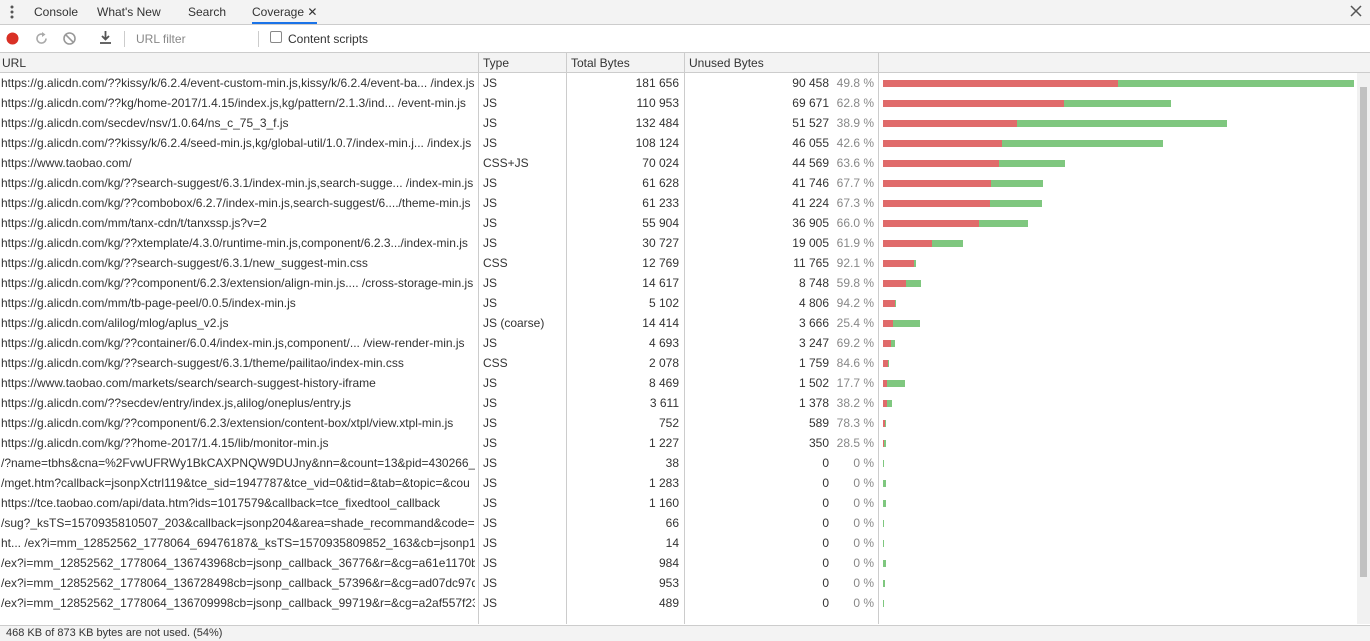  Describe the element at coordinates (810, 223) in the screenshot. I see `unused-bytes: 36 905` at that location.